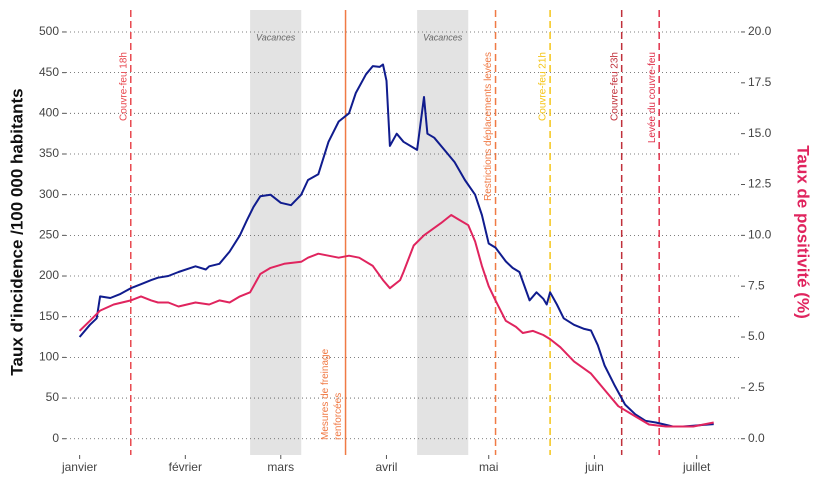 Image resolution: width=816 pixels, height=478 pixels. What do you see at coordinates (49, 72) in the screenshot?
I see `y-tick-label: 450` at bounding box center [49, 72].